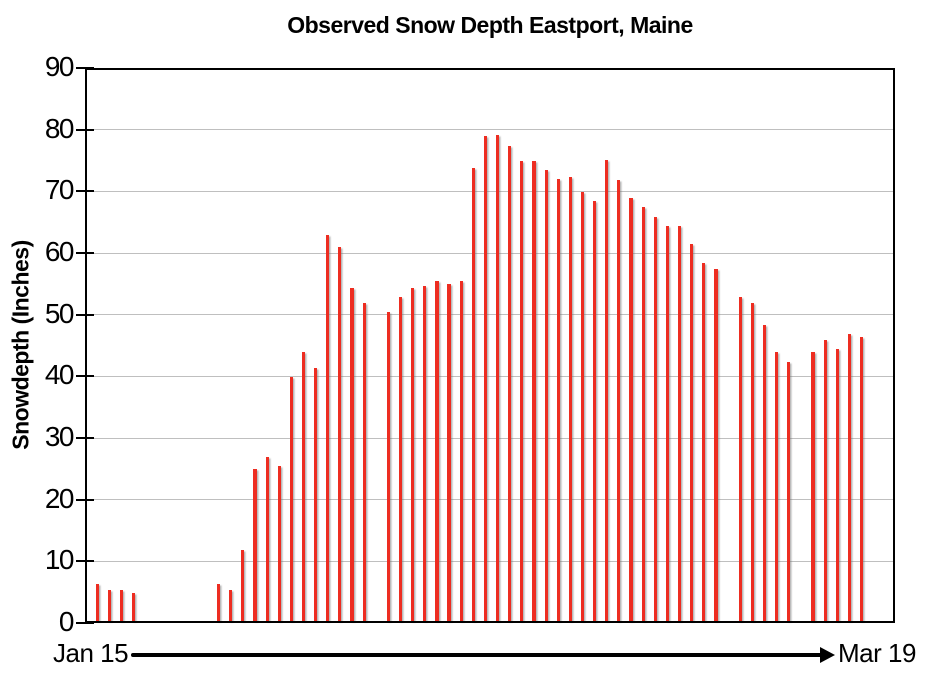 The height and width of the screenshot is (690, 932). I want to click on x-axis-arrow-line, so click(476, 655).